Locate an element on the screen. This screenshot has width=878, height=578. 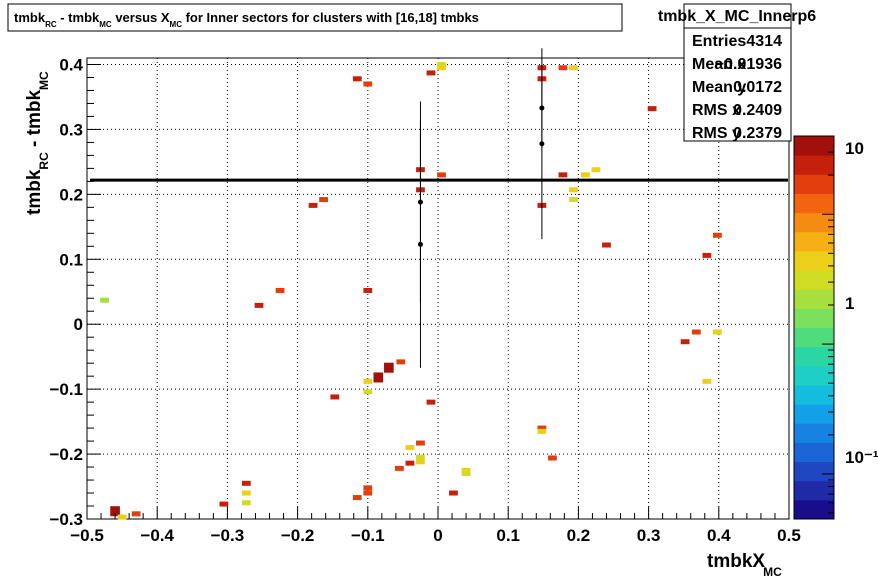
profile-points is located at coordinates (481, 208).